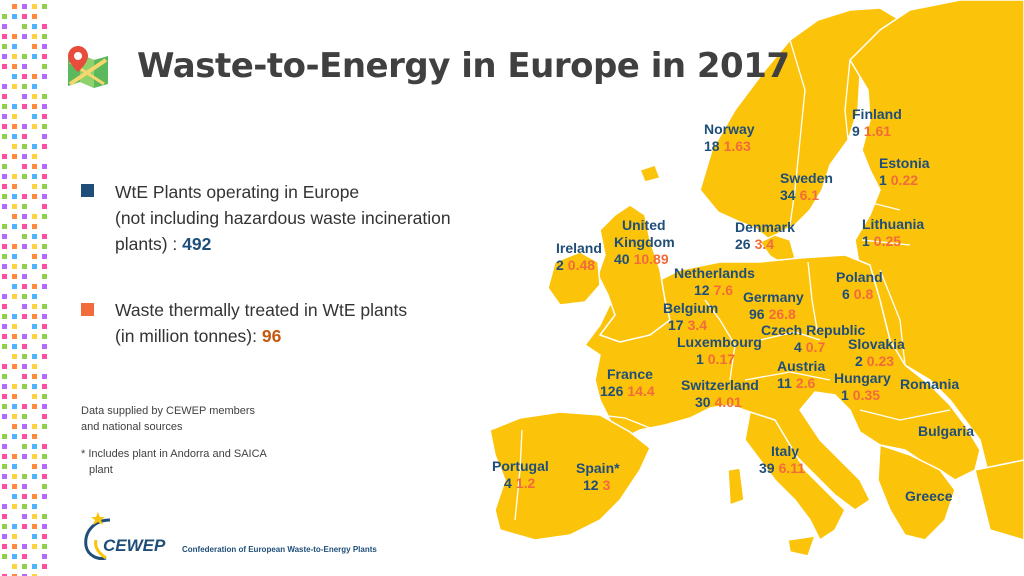 This screenshot has height=576, width=1024. What do you see at coordinates (719, 359) in the screenshot?
I see `country-values: 1 0.17` at bounding box center [719, 359].